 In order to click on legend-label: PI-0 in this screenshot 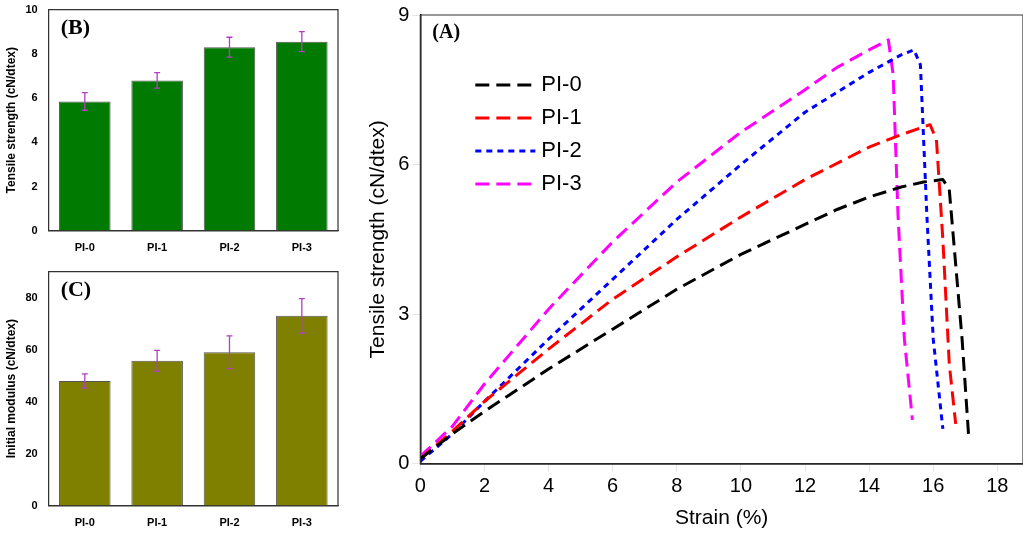, I will do `click(561, 84)`.